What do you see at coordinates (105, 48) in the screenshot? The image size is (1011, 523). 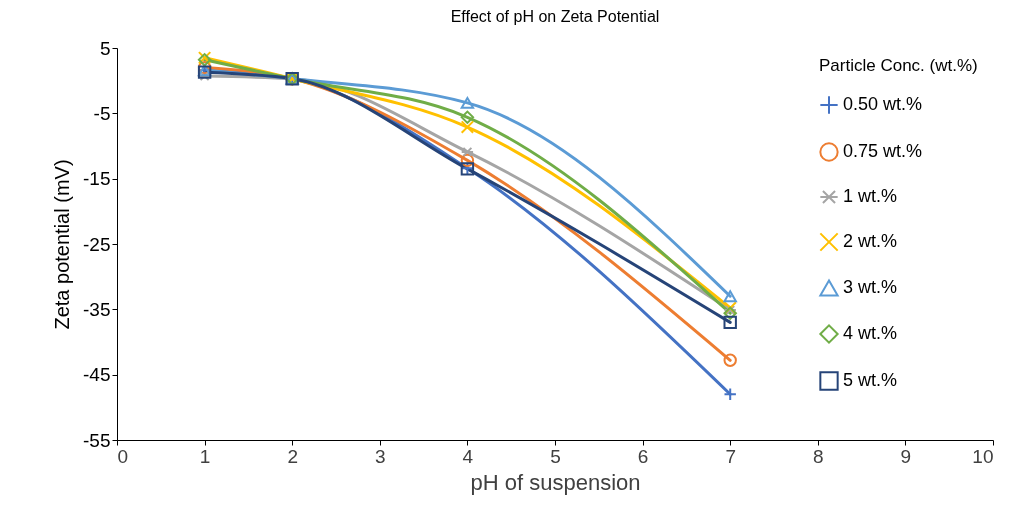 I see `y-tick-label: 5` at bounding box center [105, 48].